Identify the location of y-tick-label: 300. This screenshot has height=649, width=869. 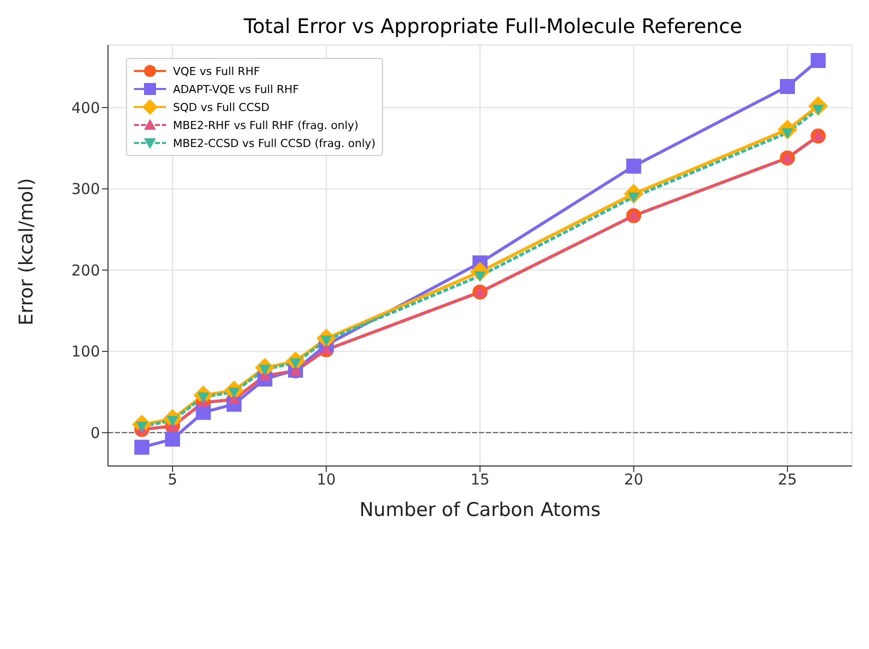
(85, 189).